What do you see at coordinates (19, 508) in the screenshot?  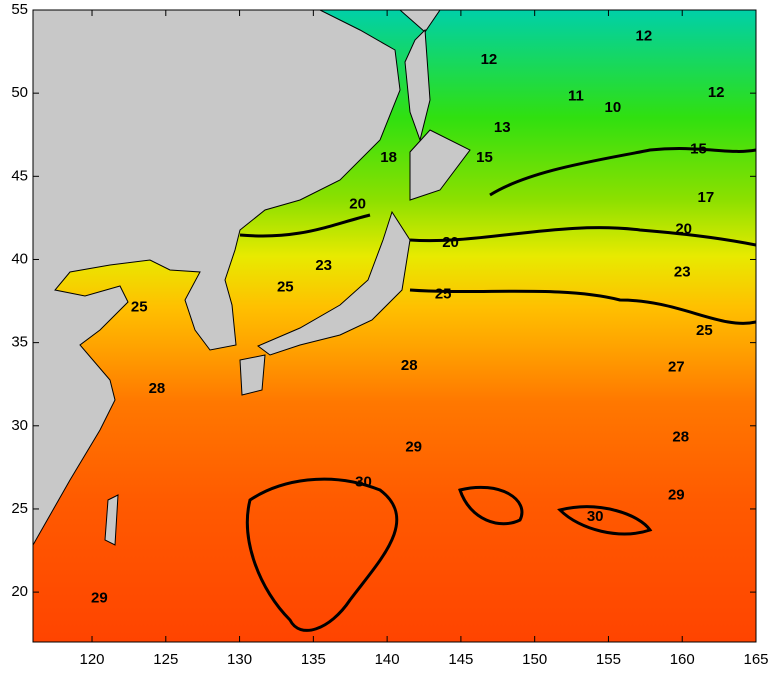 I see `y-tick-label: 25` at bounding box center [19, 508].